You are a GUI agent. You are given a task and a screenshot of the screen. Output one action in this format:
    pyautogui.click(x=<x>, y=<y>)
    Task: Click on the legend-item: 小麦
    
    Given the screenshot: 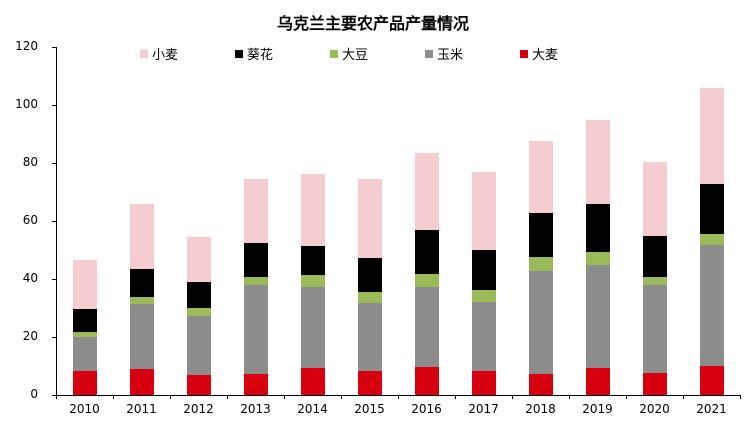 What is the action you would take?
    pyautogui.click(x=159, y=53)
    